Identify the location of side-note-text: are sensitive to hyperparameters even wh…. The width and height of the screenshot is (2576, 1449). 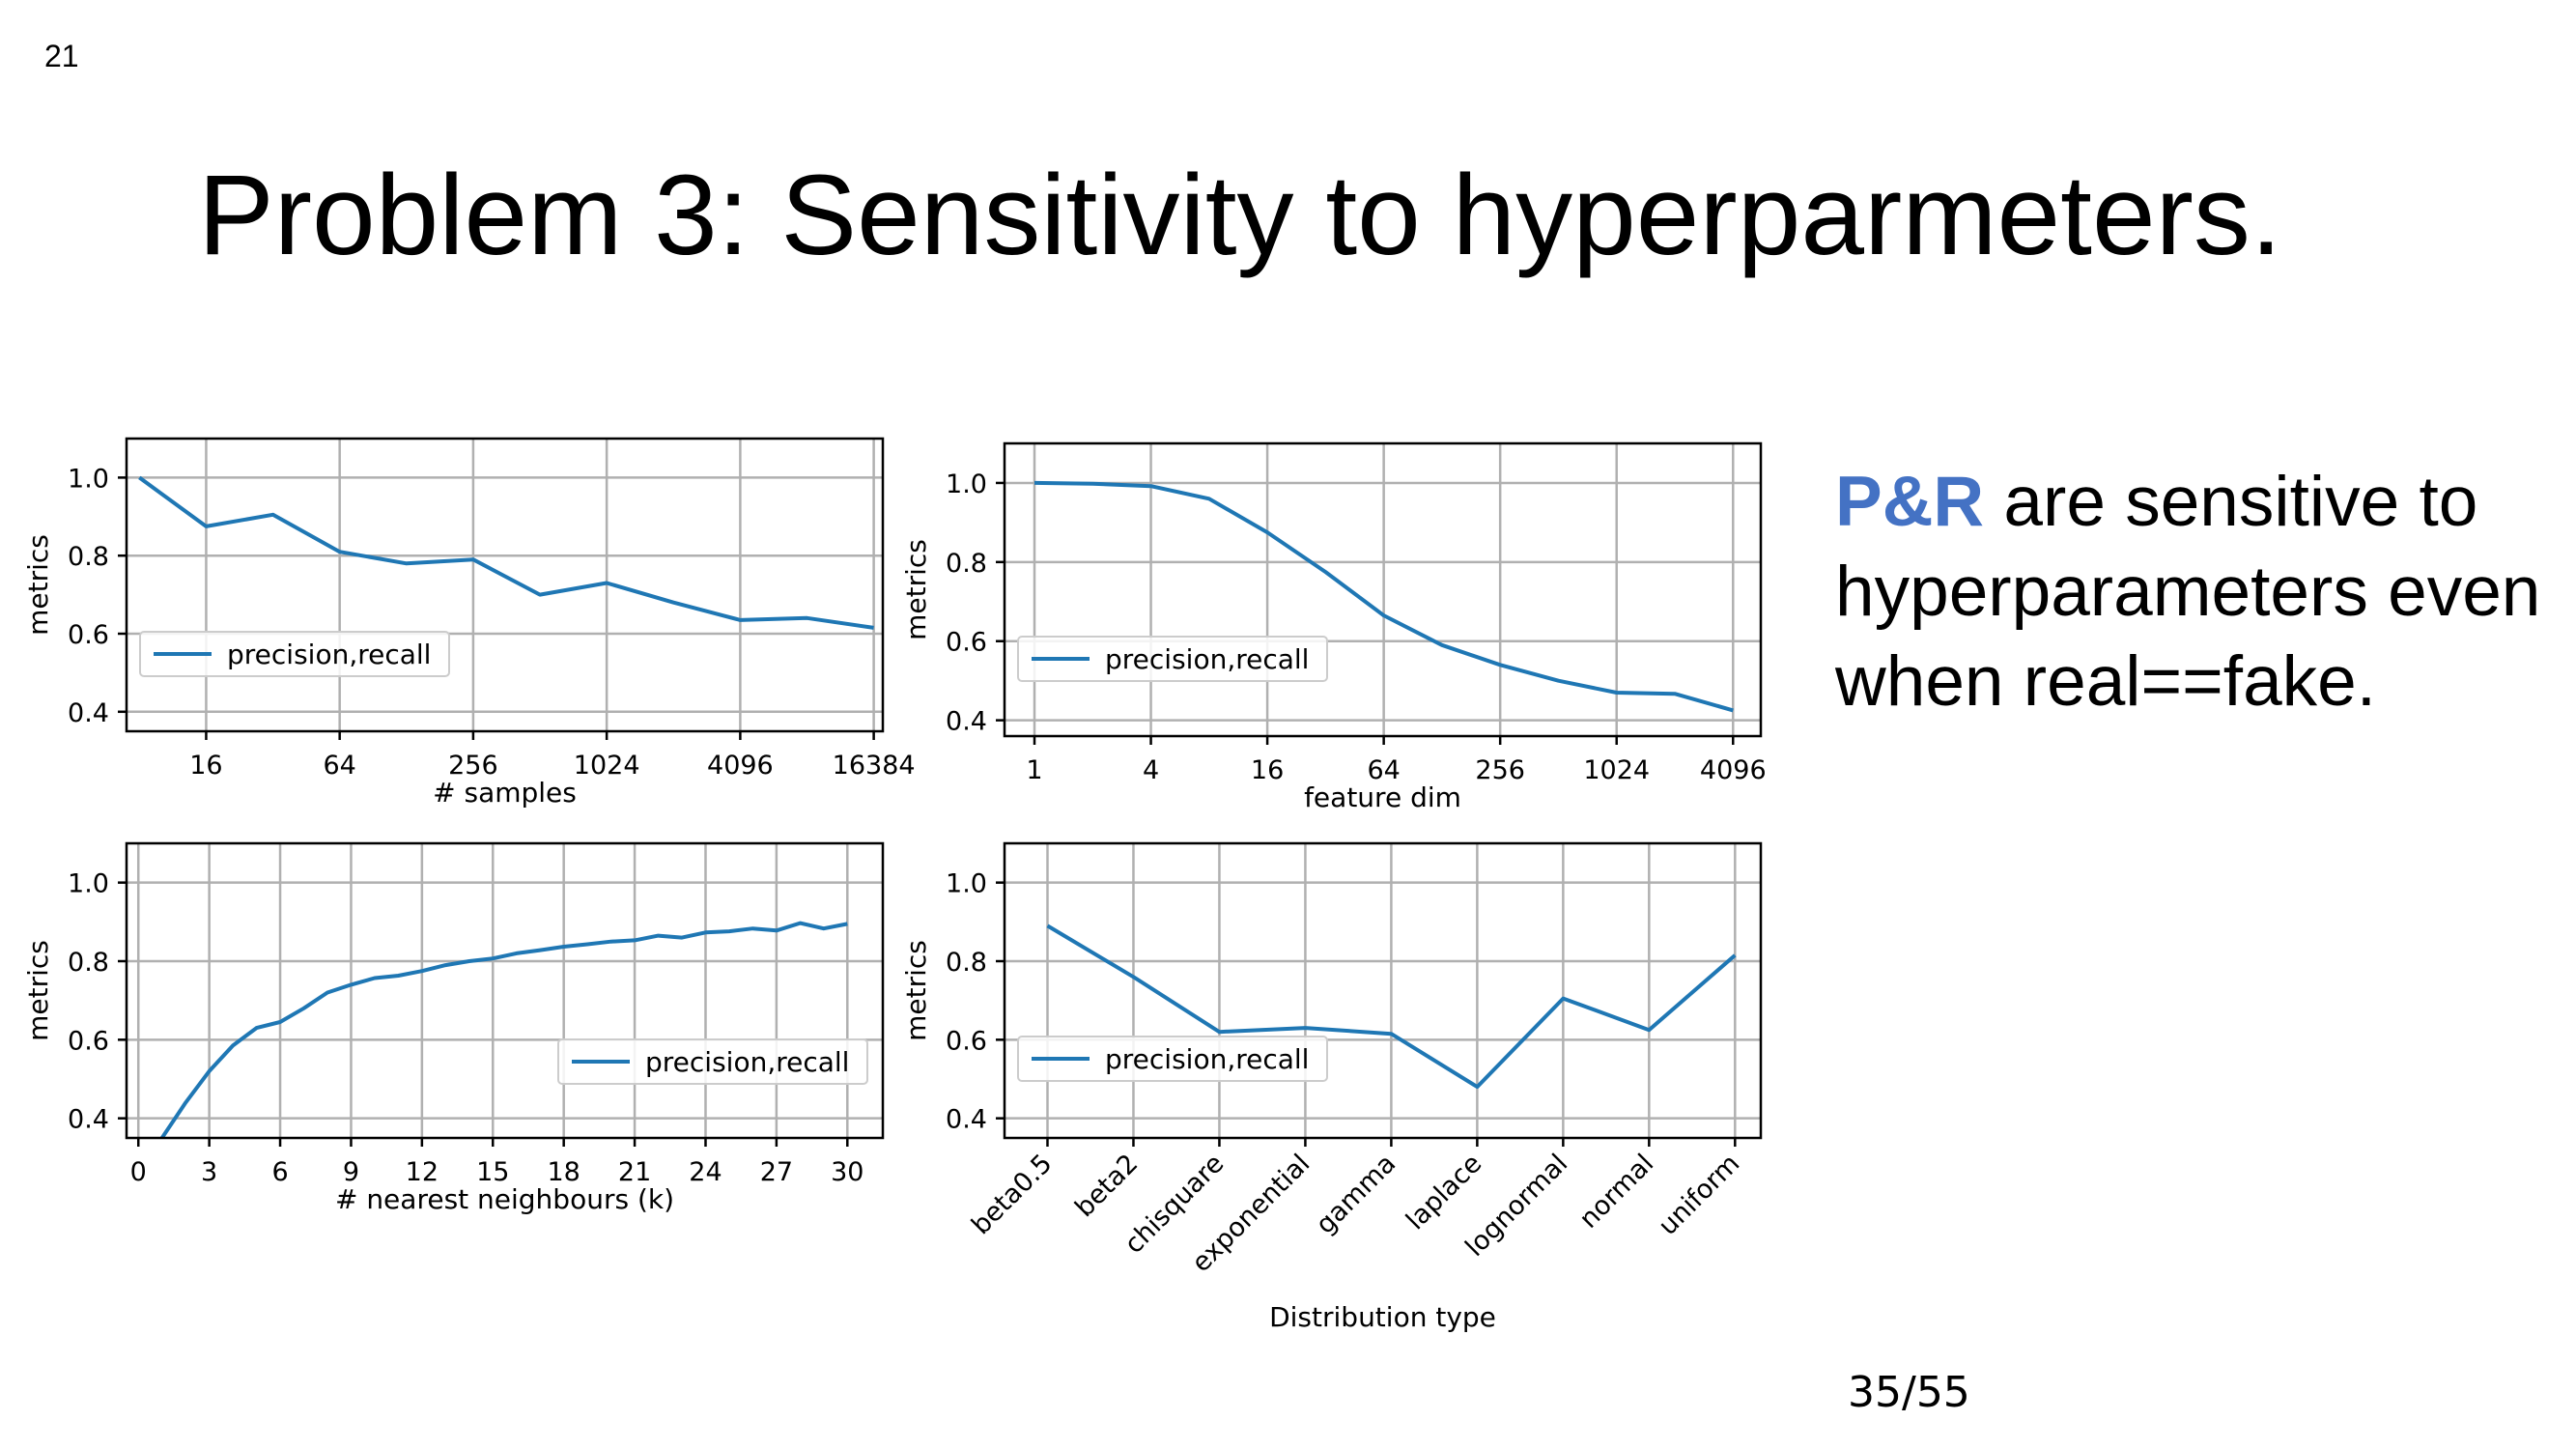
(2188, 592).